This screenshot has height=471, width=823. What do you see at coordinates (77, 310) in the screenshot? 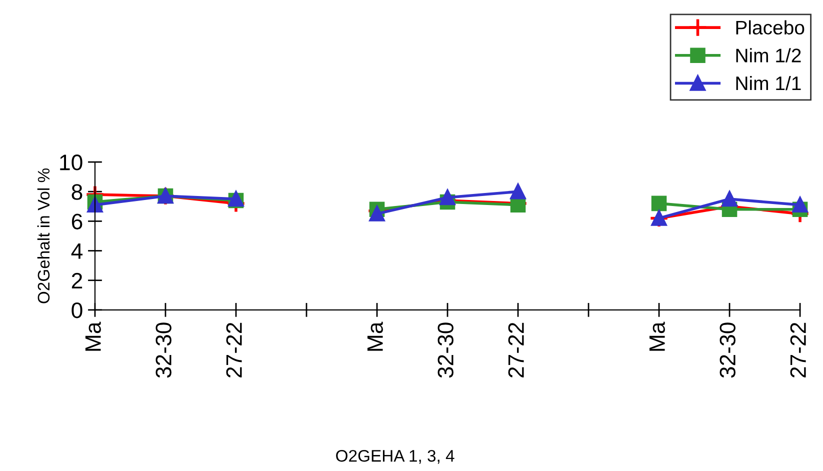
I see `y-tick-label: 0` at bounding box center [77, 310].